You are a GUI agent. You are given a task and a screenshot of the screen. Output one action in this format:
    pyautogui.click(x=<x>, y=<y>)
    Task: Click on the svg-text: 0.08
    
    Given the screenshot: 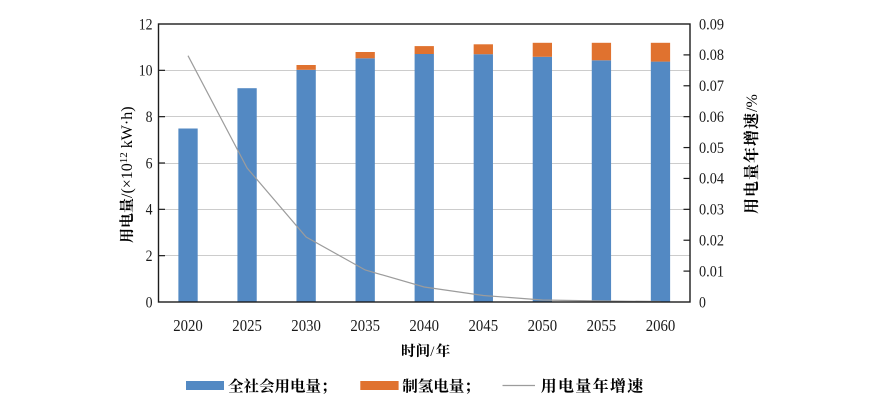 What is the action you would take?
    pyautogui.click(x=711, y=55)
    